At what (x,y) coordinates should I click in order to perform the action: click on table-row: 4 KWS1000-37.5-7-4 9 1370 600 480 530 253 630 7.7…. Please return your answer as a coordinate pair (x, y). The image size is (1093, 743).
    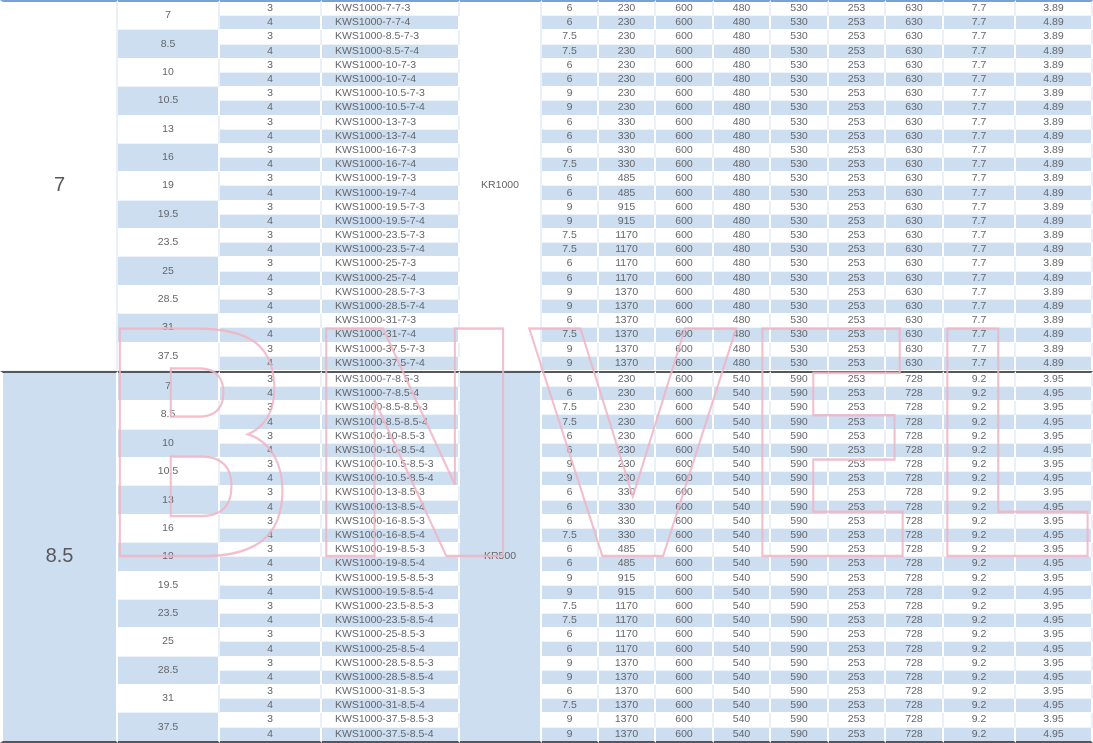
    Looking at the image, I should click on (546, 363).